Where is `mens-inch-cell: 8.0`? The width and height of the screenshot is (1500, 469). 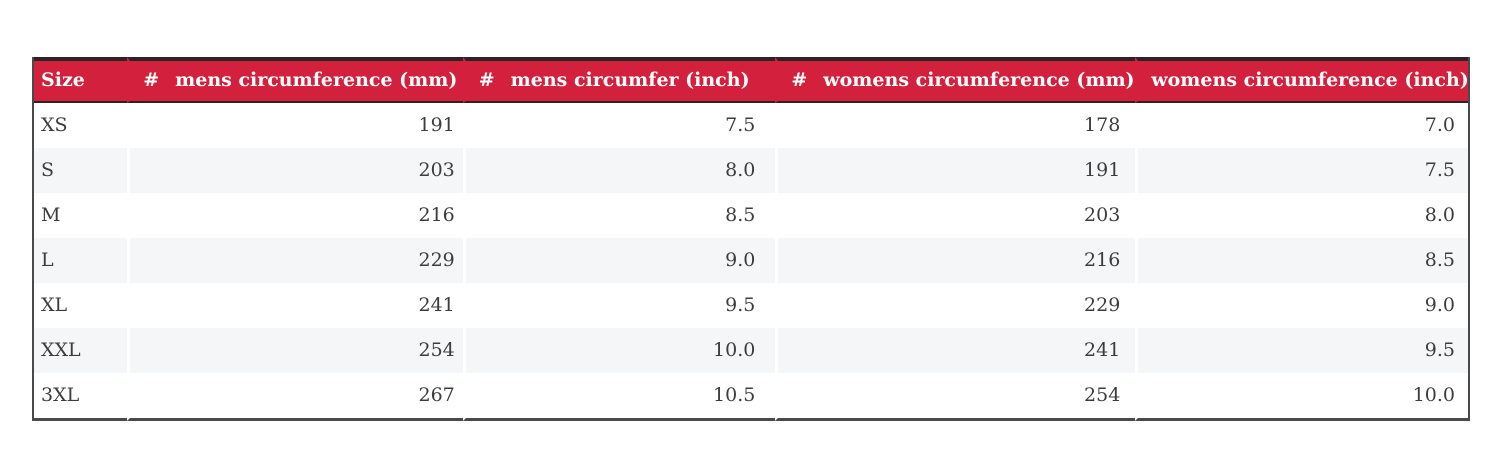
mens-inch-cell: 8.0 is located at coordinates (619, 170).